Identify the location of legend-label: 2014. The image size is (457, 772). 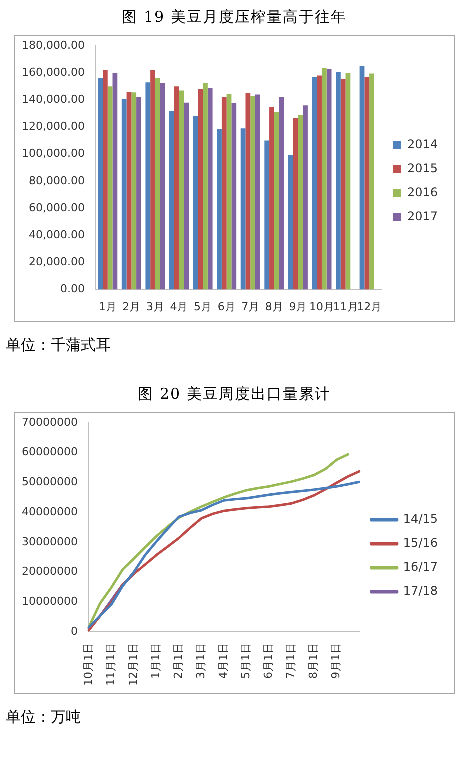
(422, 145).